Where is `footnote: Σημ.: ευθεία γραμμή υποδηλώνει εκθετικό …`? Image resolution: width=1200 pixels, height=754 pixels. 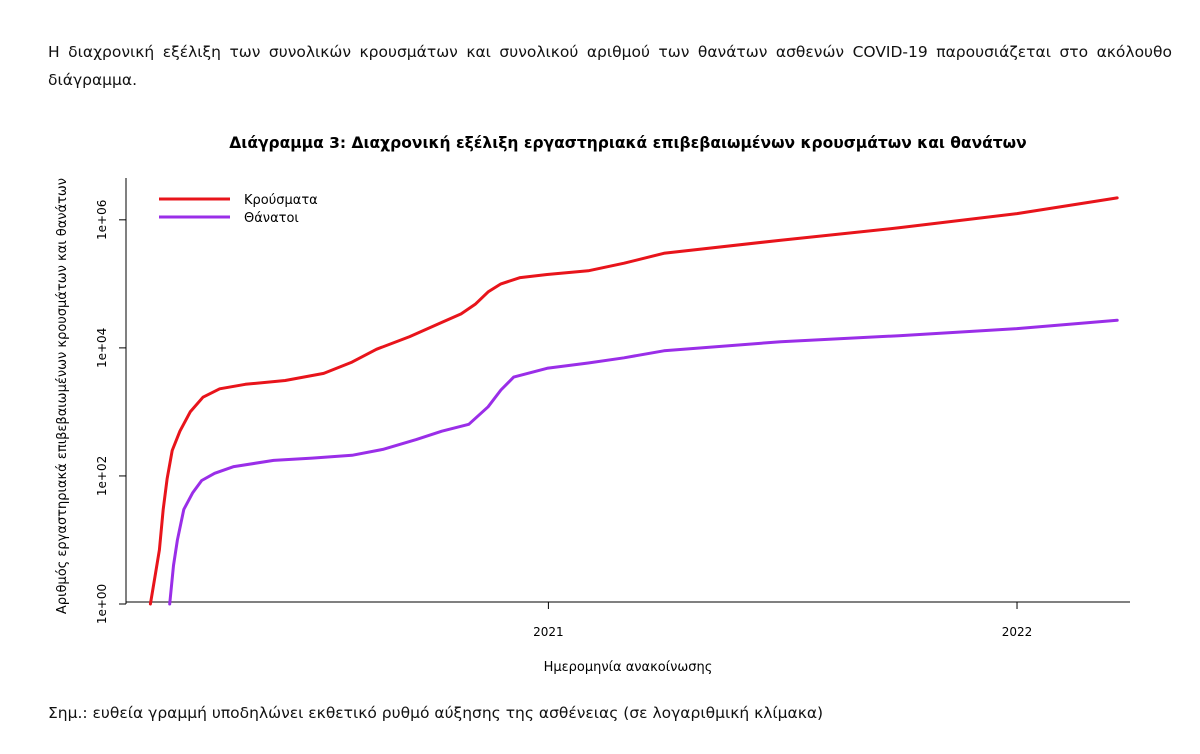
footnote: Σημ.: ευθεία γραμμή υποδηλώνει εκθετικό … is located at coordinates (436, 713).